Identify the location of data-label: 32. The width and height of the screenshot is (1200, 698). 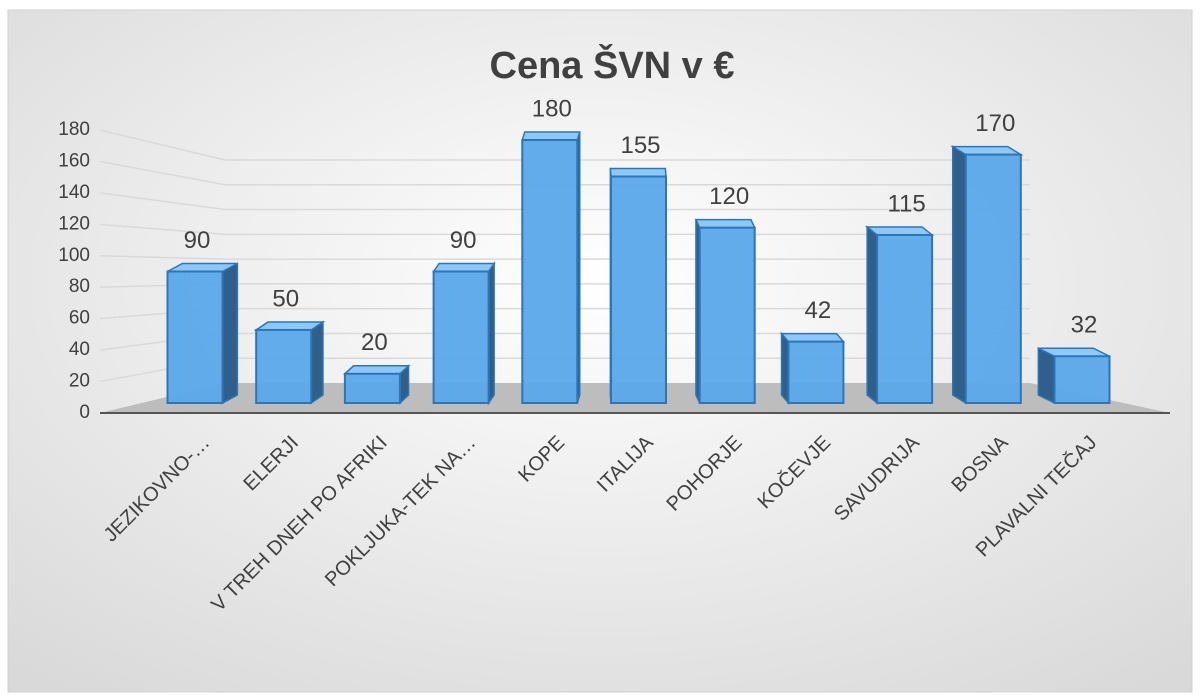
(1084, 325).